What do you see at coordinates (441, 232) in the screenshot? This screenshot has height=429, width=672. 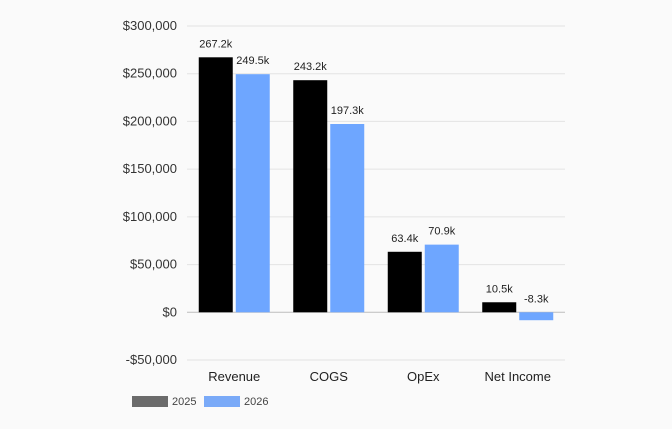 I see `data-label: 70.9k` at bounding box center [441, 232].